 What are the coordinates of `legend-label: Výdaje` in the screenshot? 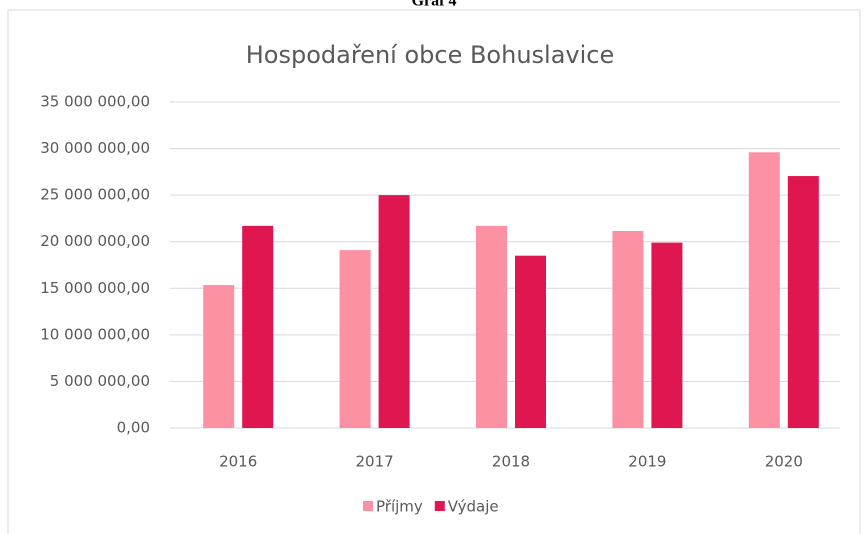 It's located at (473, 507).